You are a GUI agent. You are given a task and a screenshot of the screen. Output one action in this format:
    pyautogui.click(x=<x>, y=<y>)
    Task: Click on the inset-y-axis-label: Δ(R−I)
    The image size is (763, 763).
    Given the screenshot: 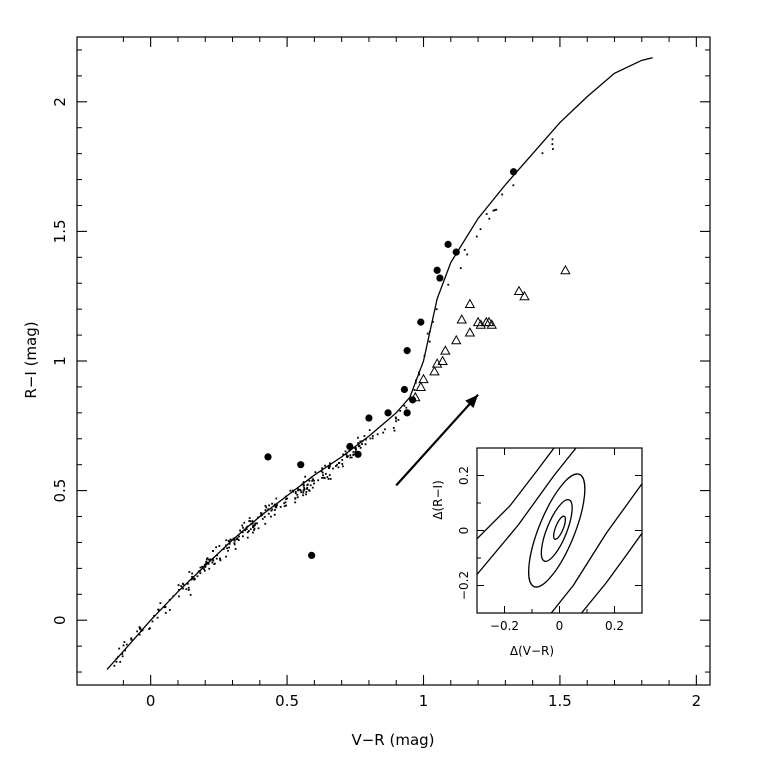 What is the action you would take?
    pyautogui.click(x=438, y=500)
    